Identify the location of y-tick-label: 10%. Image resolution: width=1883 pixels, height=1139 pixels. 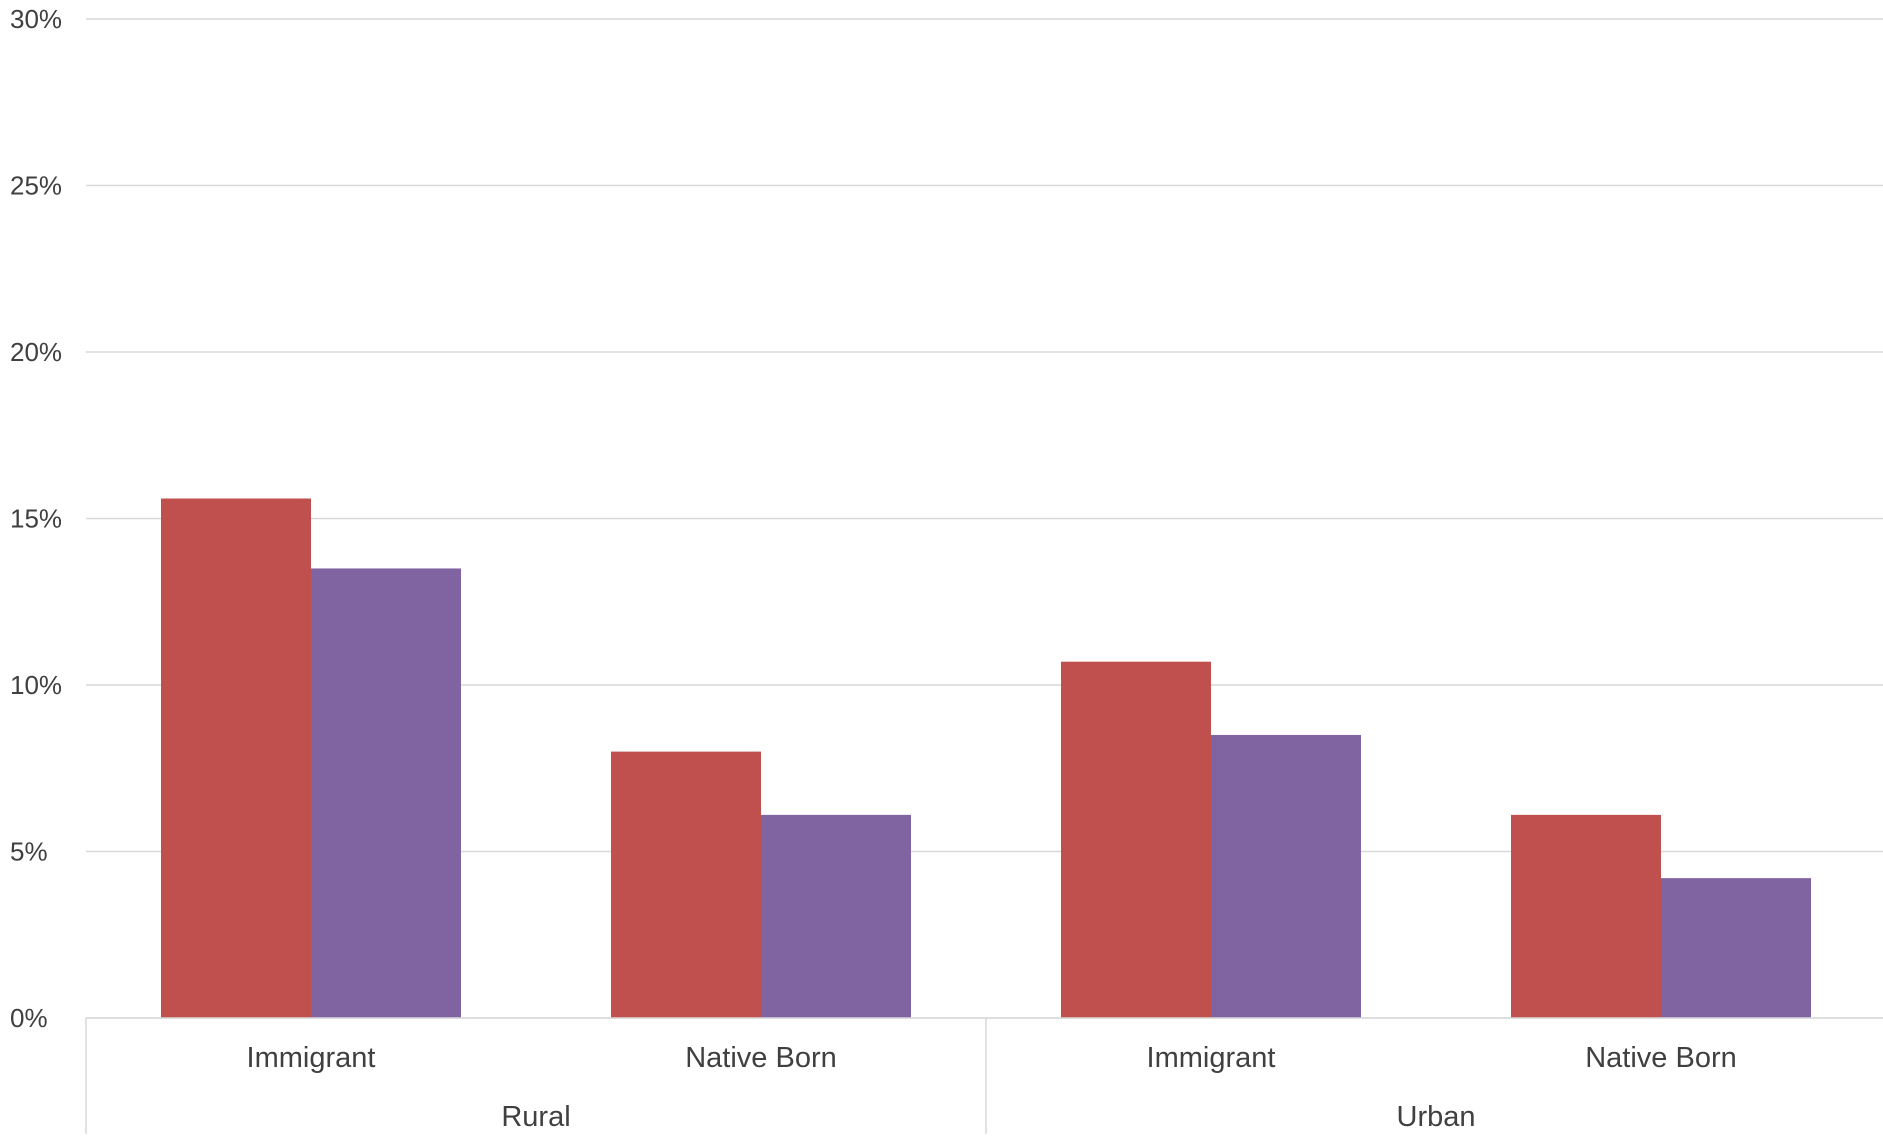
(36, 685).